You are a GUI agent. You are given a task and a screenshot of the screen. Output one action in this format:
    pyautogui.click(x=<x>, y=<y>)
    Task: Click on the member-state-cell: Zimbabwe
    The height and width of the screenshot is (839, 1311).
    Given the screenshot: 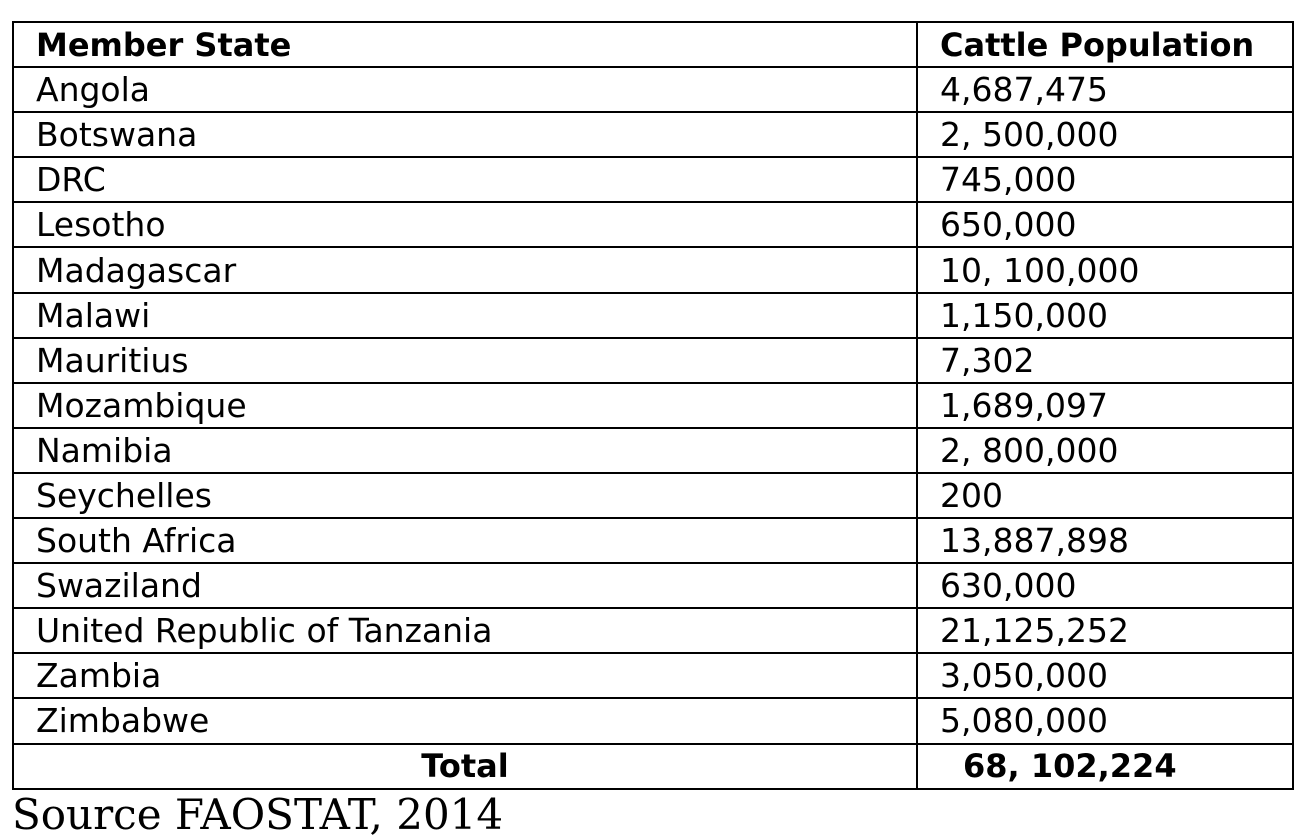 What is the action you would take?
    pyautogui.click(x=465, y=721)
    